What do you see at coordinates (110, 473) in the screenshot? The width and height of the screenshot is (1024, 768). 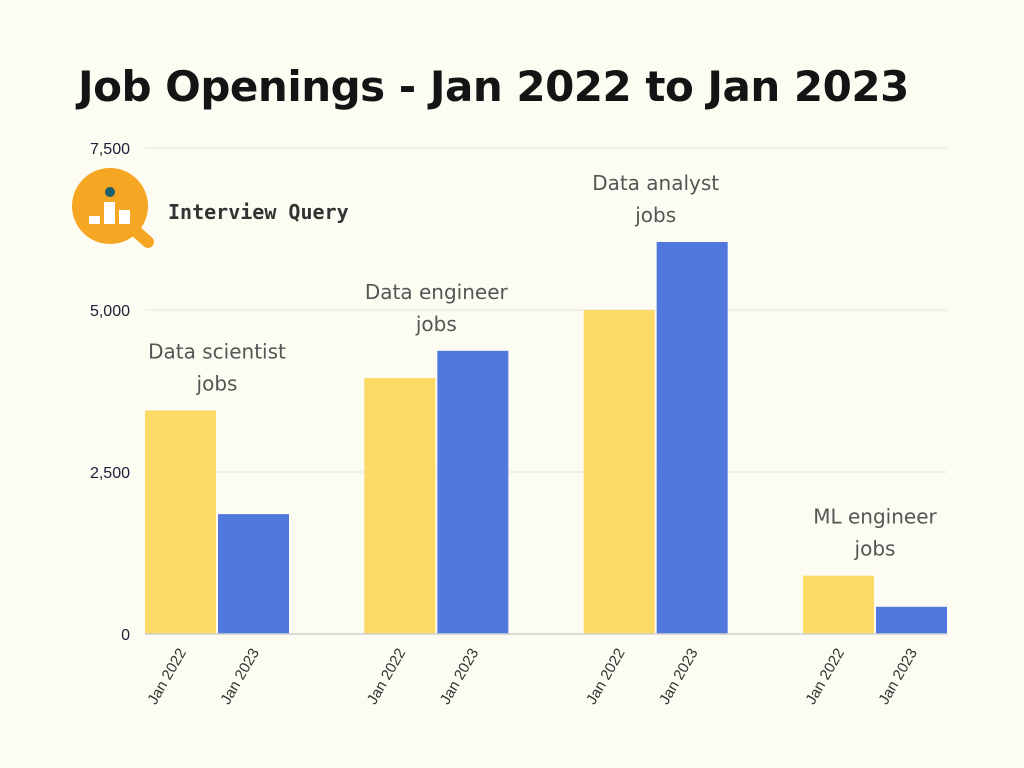 I see `y-tick-label: 2,500` at bounding box center [110, 473].